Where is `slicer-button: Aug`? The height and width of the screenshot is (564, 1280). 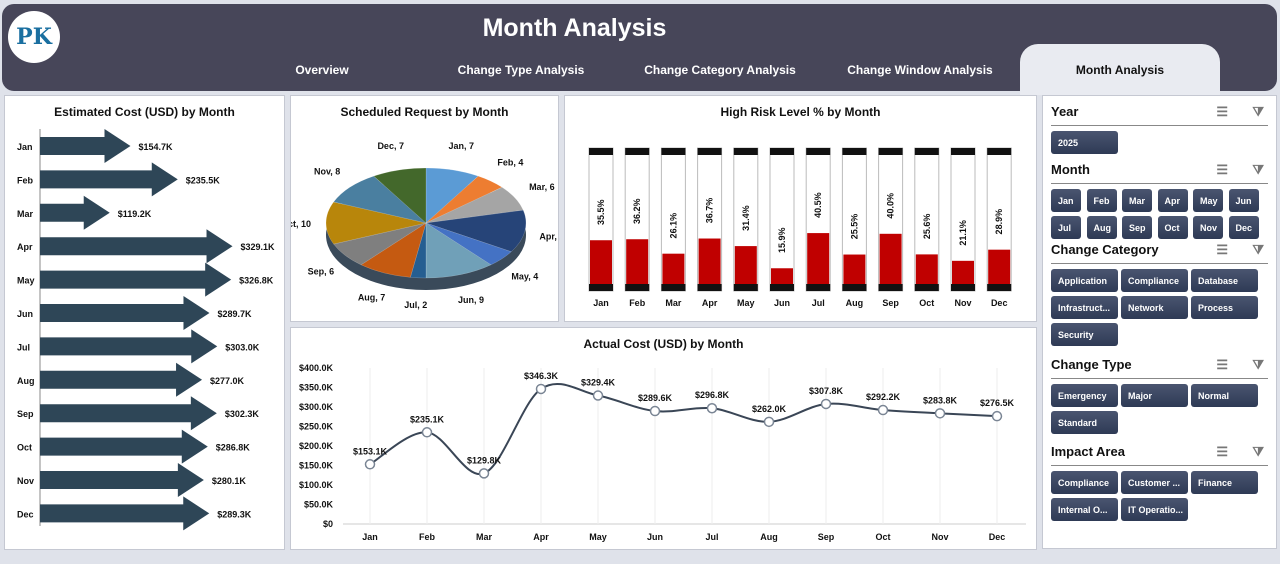 slicer-button: Aug is located at coordinates (1101, 227).